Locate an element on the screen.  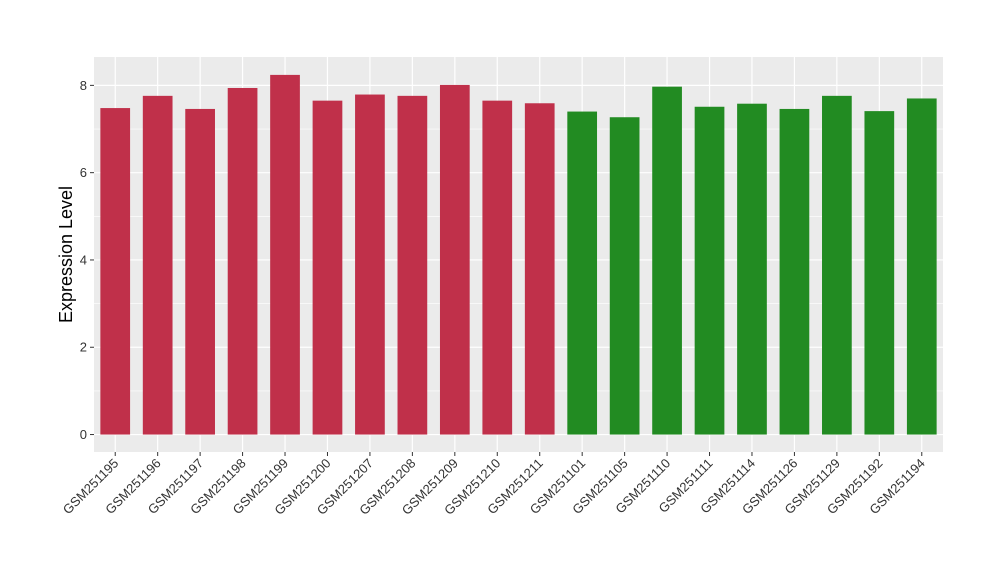
bar-GSM251111 is located at coordinates (709, 270).